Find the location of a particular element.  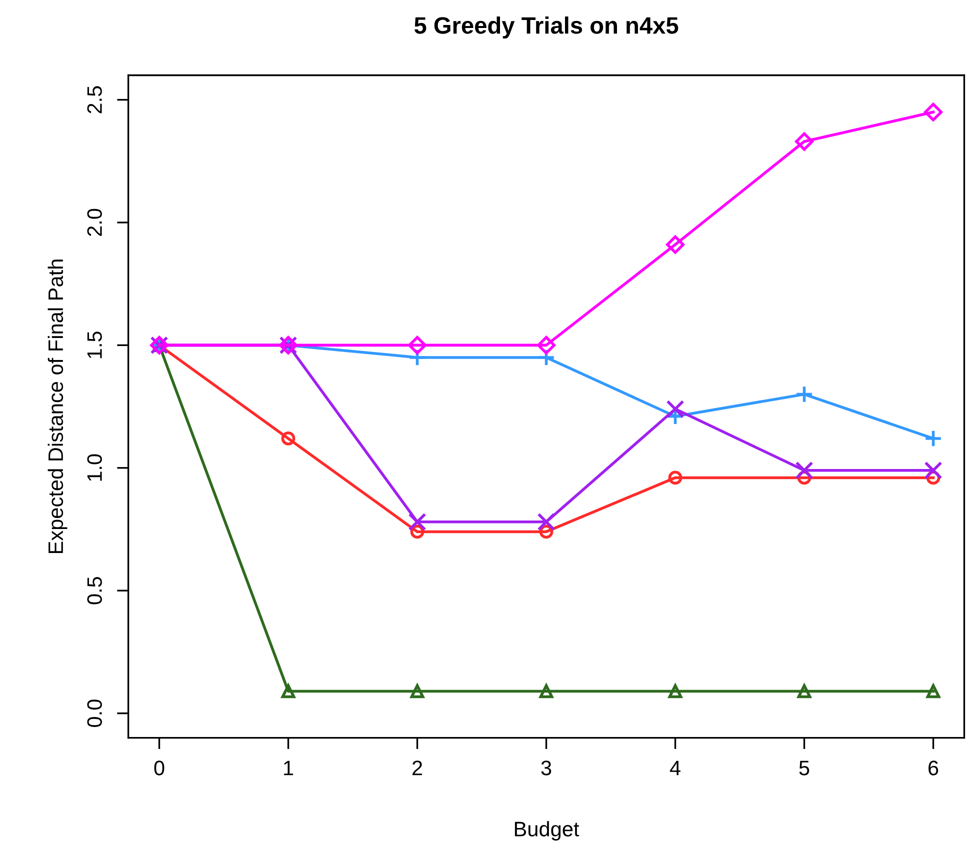

x-tick-label: 4 is located at coordinates (675, 768).